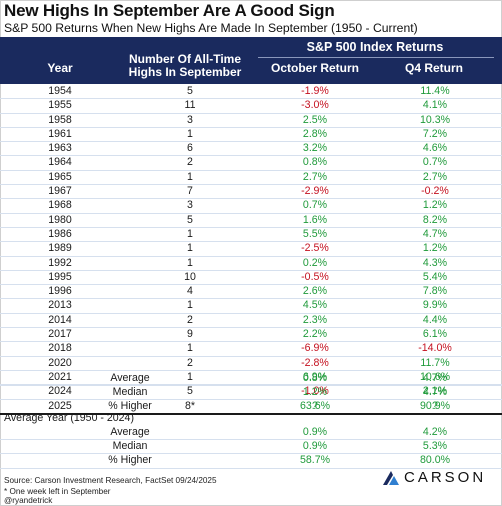 The width and height of the screenshot is (502, 506). I want to click on table-row: 1958 3 2.5% 10.3%, so click(251, 121).